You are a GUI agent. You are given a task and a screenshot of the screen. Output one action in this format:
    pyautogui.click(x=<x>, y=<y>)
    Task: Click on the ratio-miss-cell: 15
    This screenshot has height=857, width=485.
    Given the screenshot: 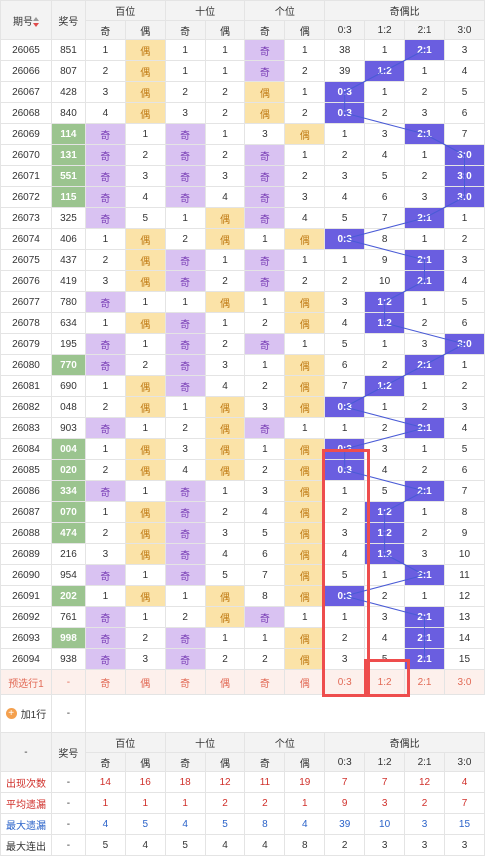 What is the action you would take?
    pyautogui.click(x=464, y=659)
    